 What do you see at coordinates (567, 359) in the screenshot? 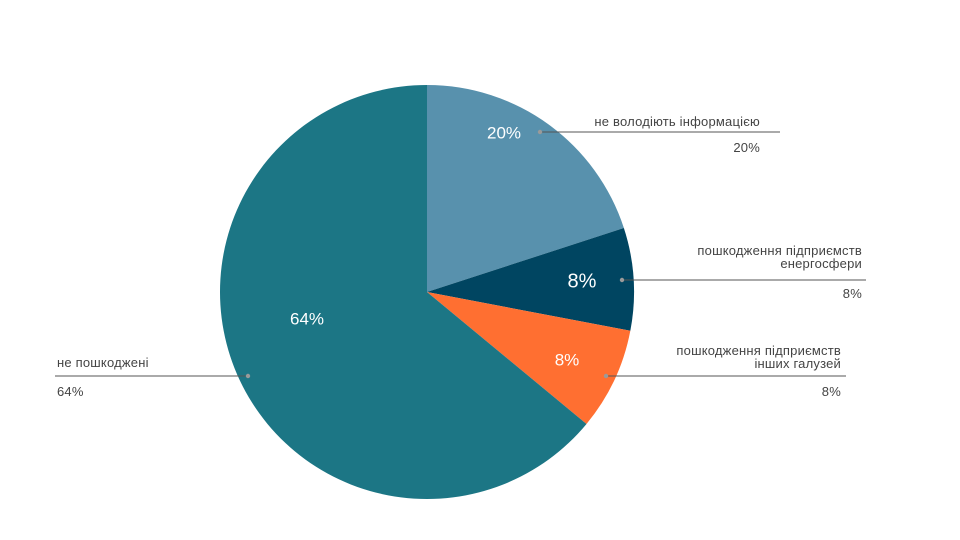
I see `slice-value-label-3: 8%` at bounding box center [567, 359].